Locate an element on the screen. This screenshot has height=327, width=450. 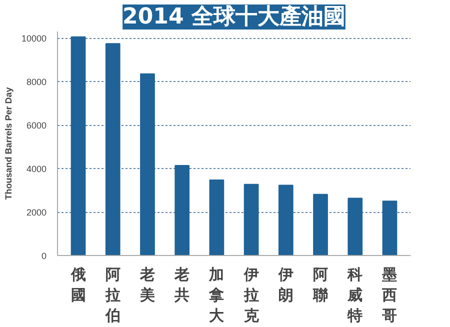
y-axis-title: Thousand Barrels Per Day is located at coordinates (8, 143).